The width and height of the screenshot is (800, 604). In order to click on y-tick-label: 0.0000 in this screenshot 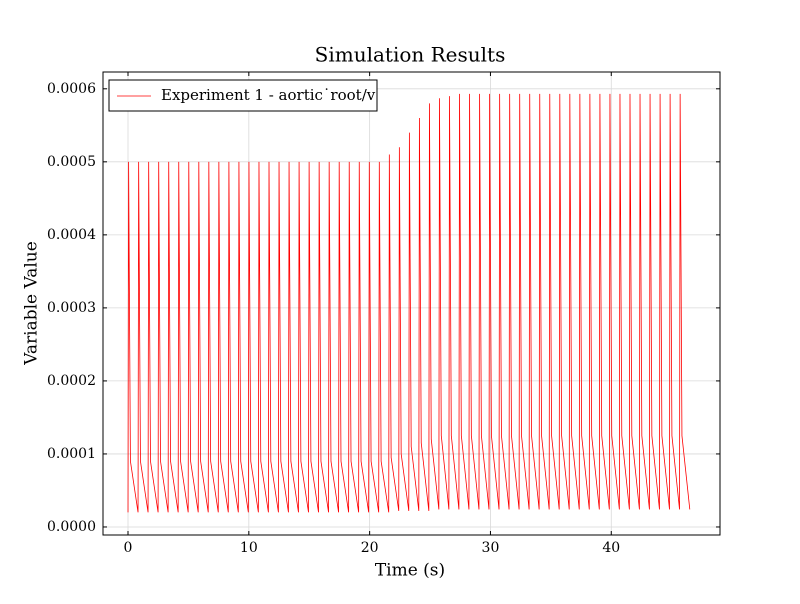, I will do `click(71, 527)`.